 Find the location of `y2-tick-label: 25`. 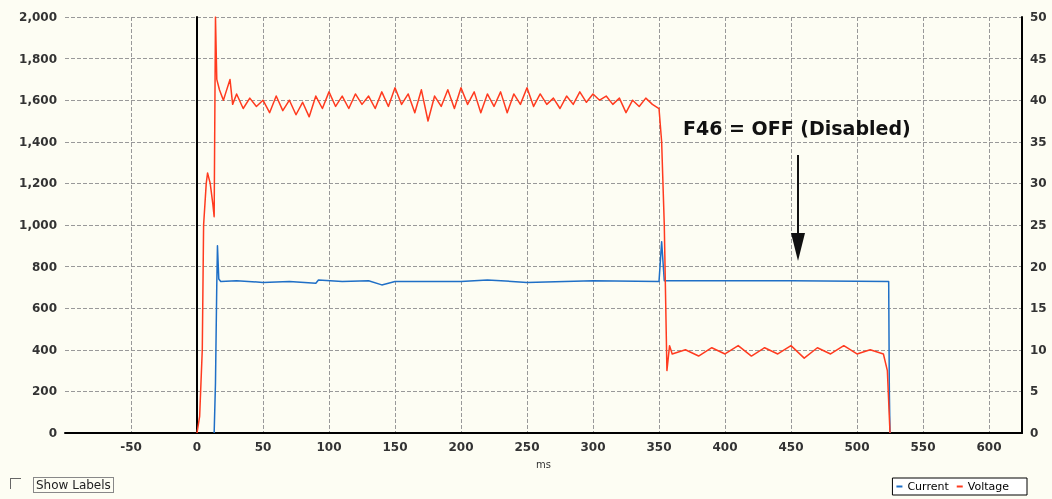

y2-tick-label: 25 is located at coordinates (1038, 225).